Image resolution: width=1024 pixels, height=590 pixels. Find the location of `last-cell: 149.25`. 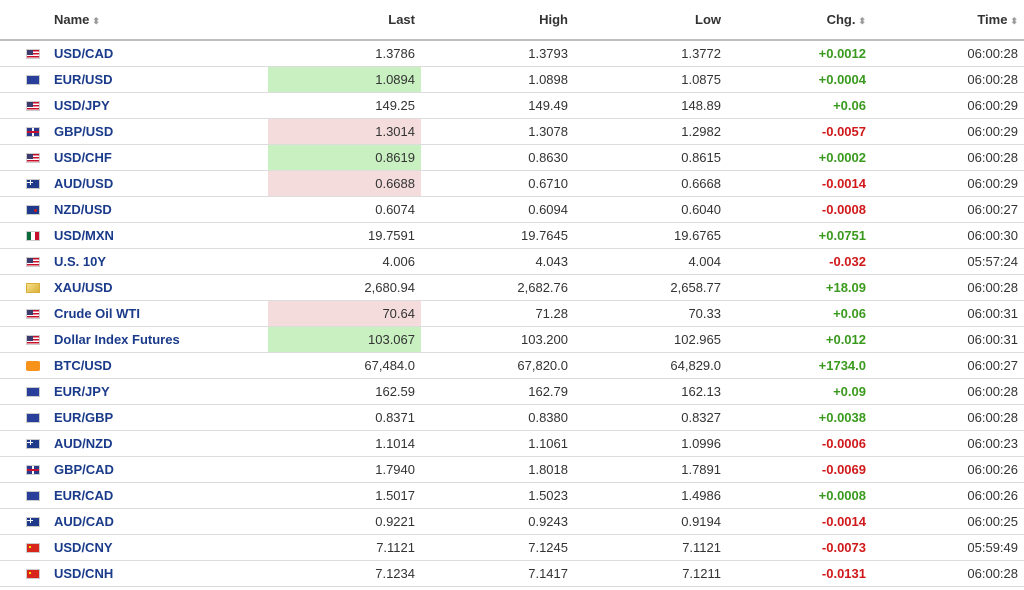

last-cell: 149.25 is located at coordinates (344, 105).